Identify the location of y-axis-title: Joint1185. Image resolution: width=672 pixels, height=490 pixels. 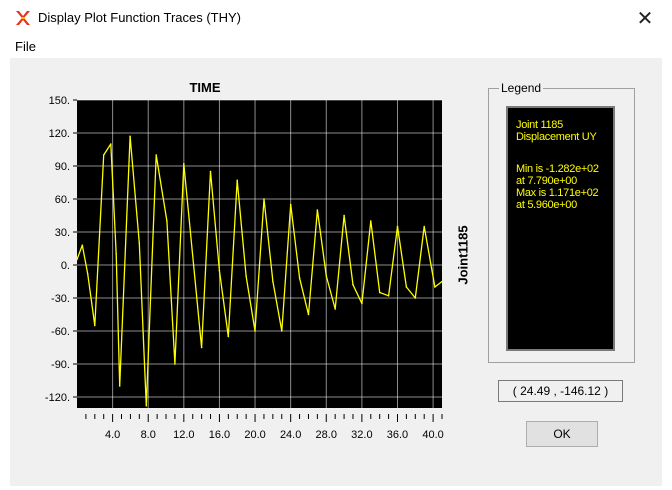
(463, 255).